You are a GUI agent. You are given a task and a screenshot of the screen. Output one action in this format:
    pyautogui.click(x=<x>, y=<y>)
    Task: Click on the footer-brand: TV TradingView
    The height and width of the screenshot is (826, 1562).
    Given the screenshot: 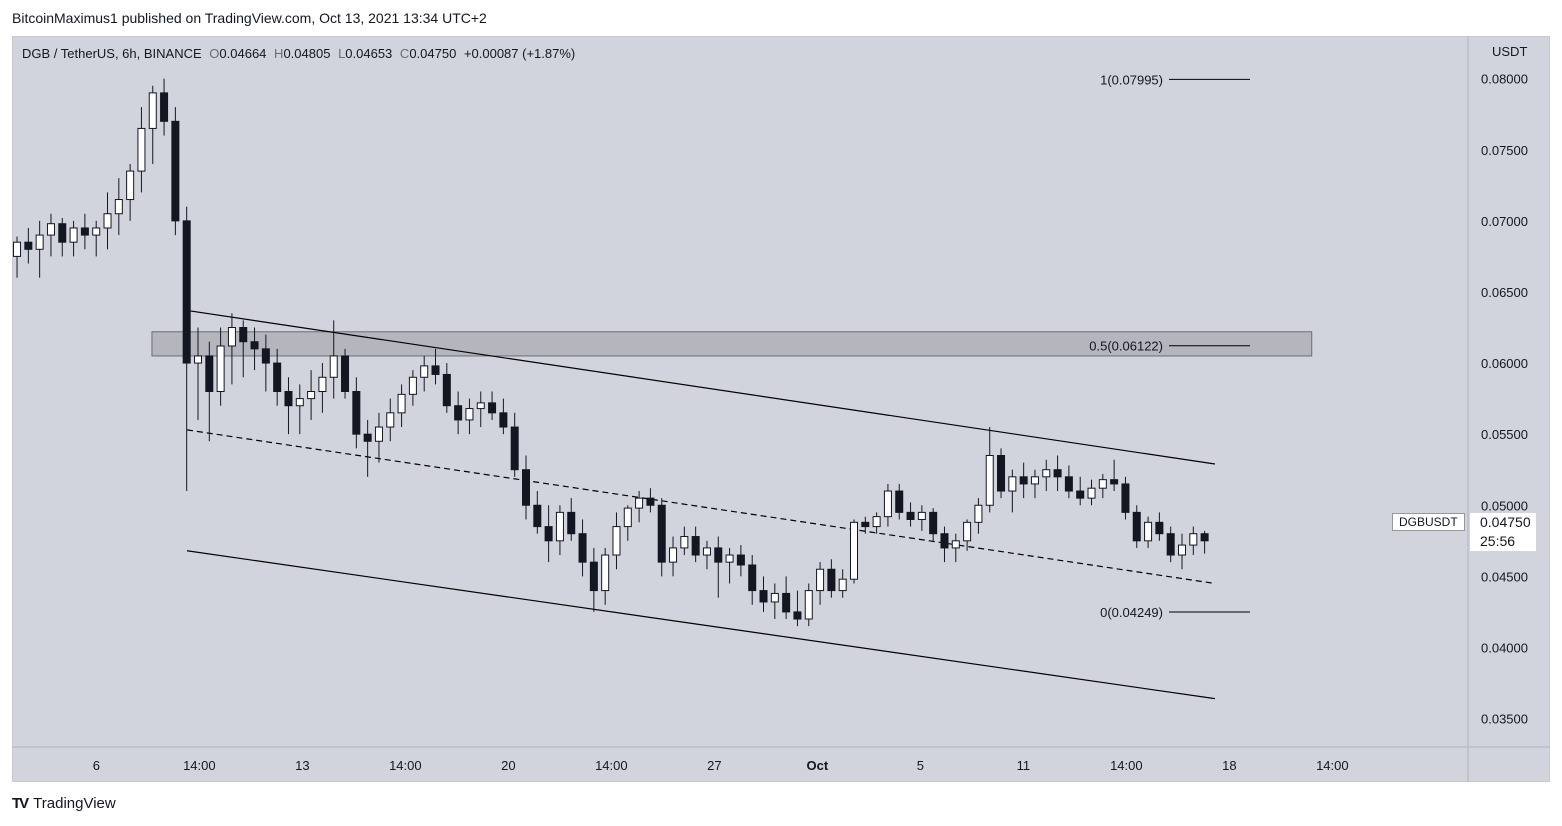 What is the action you would take?
    pyautogui.click(x=64, y=803)
    